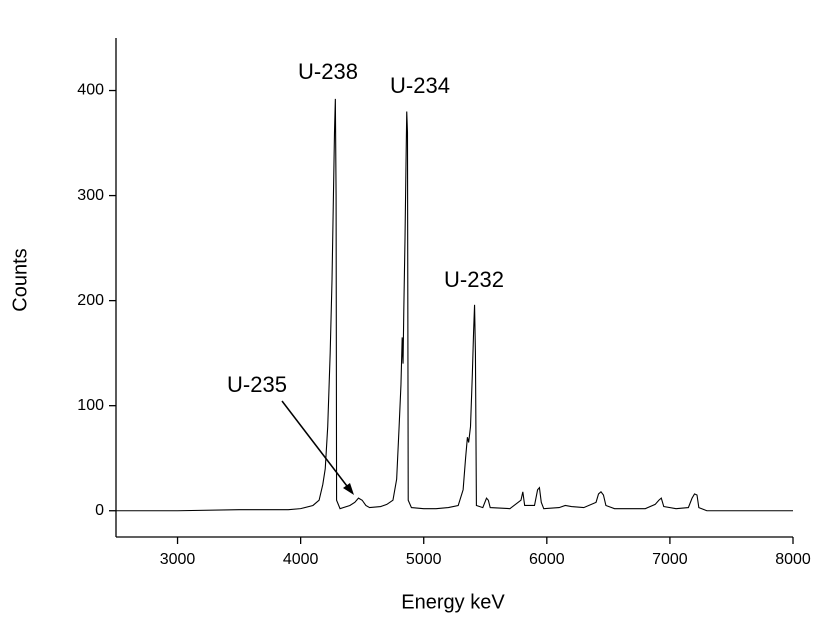 This screenshot has height=628, width=818. I want to click on y-tick-label: 300, so click(90, 195).